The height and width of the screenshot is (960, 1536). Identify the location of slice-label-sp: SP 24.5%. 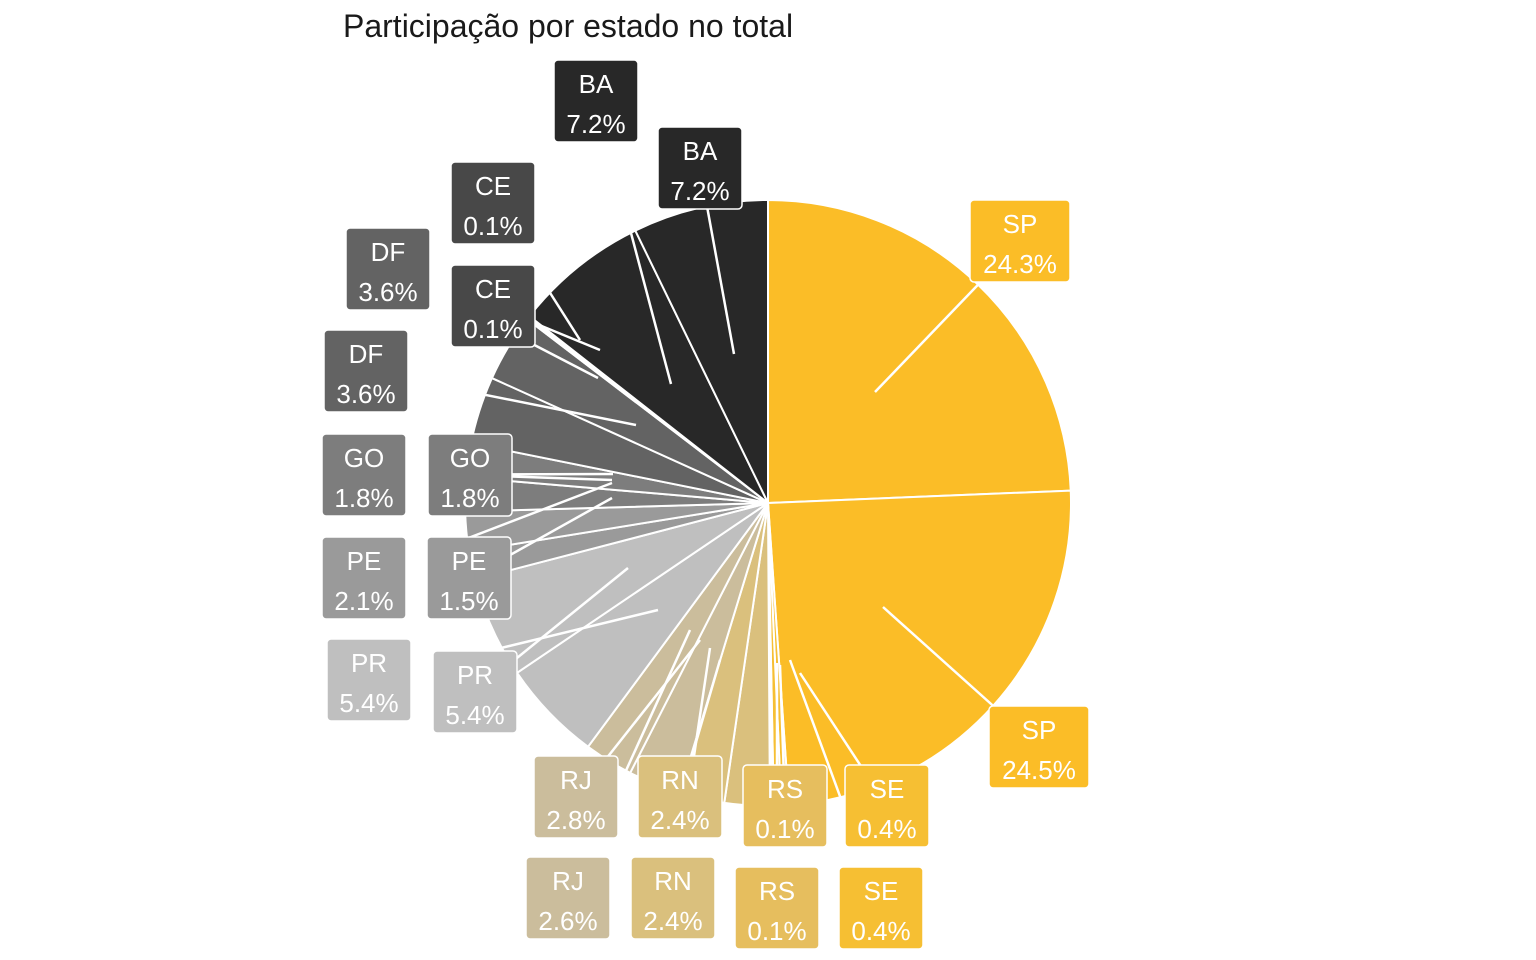
(1039, 747).